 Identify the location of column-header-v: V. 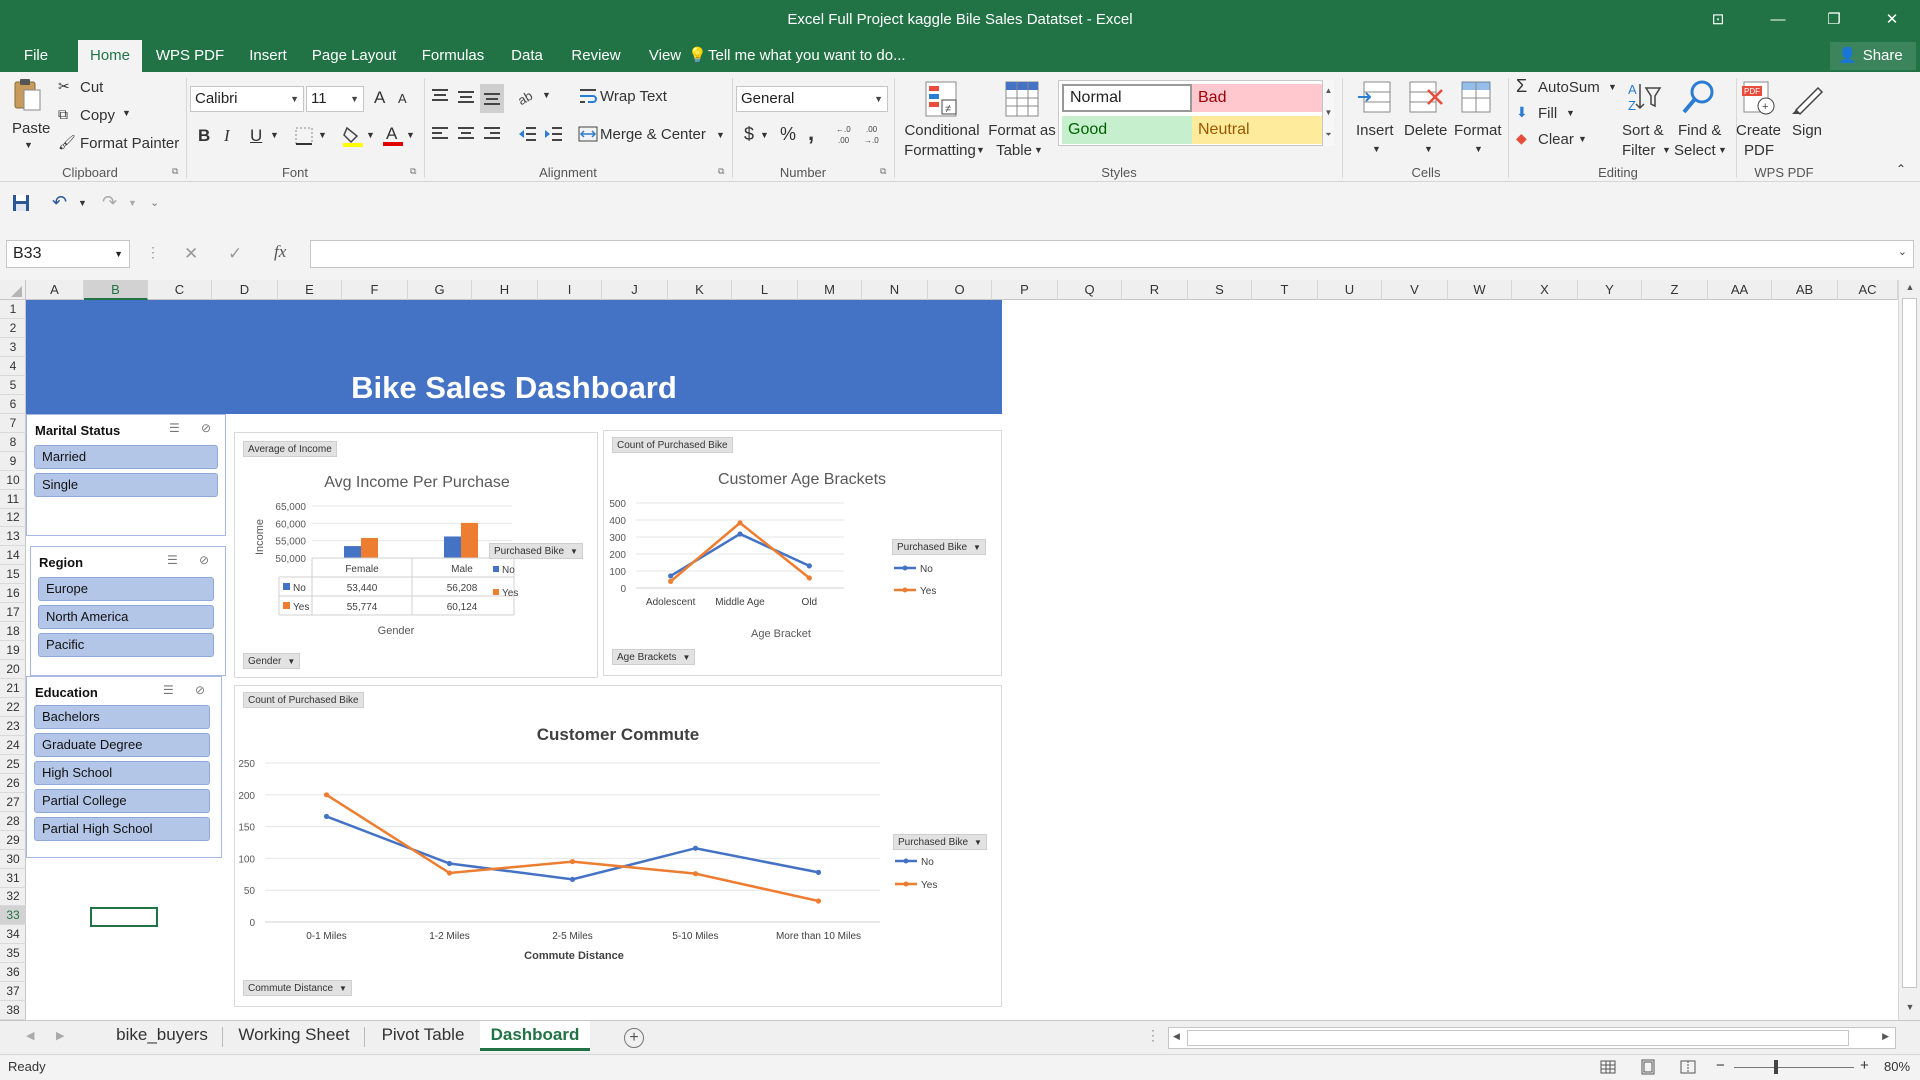
(1415, 290).